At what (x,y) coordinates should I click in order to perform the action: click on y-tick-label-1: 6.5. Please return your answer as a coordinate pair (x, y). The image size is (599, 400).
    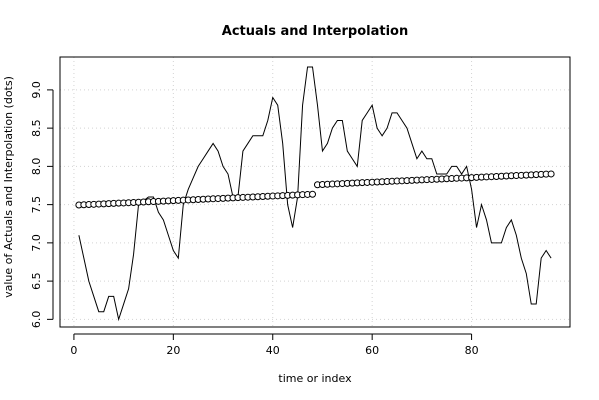
    Looking at the image, I should click on (36, 281).